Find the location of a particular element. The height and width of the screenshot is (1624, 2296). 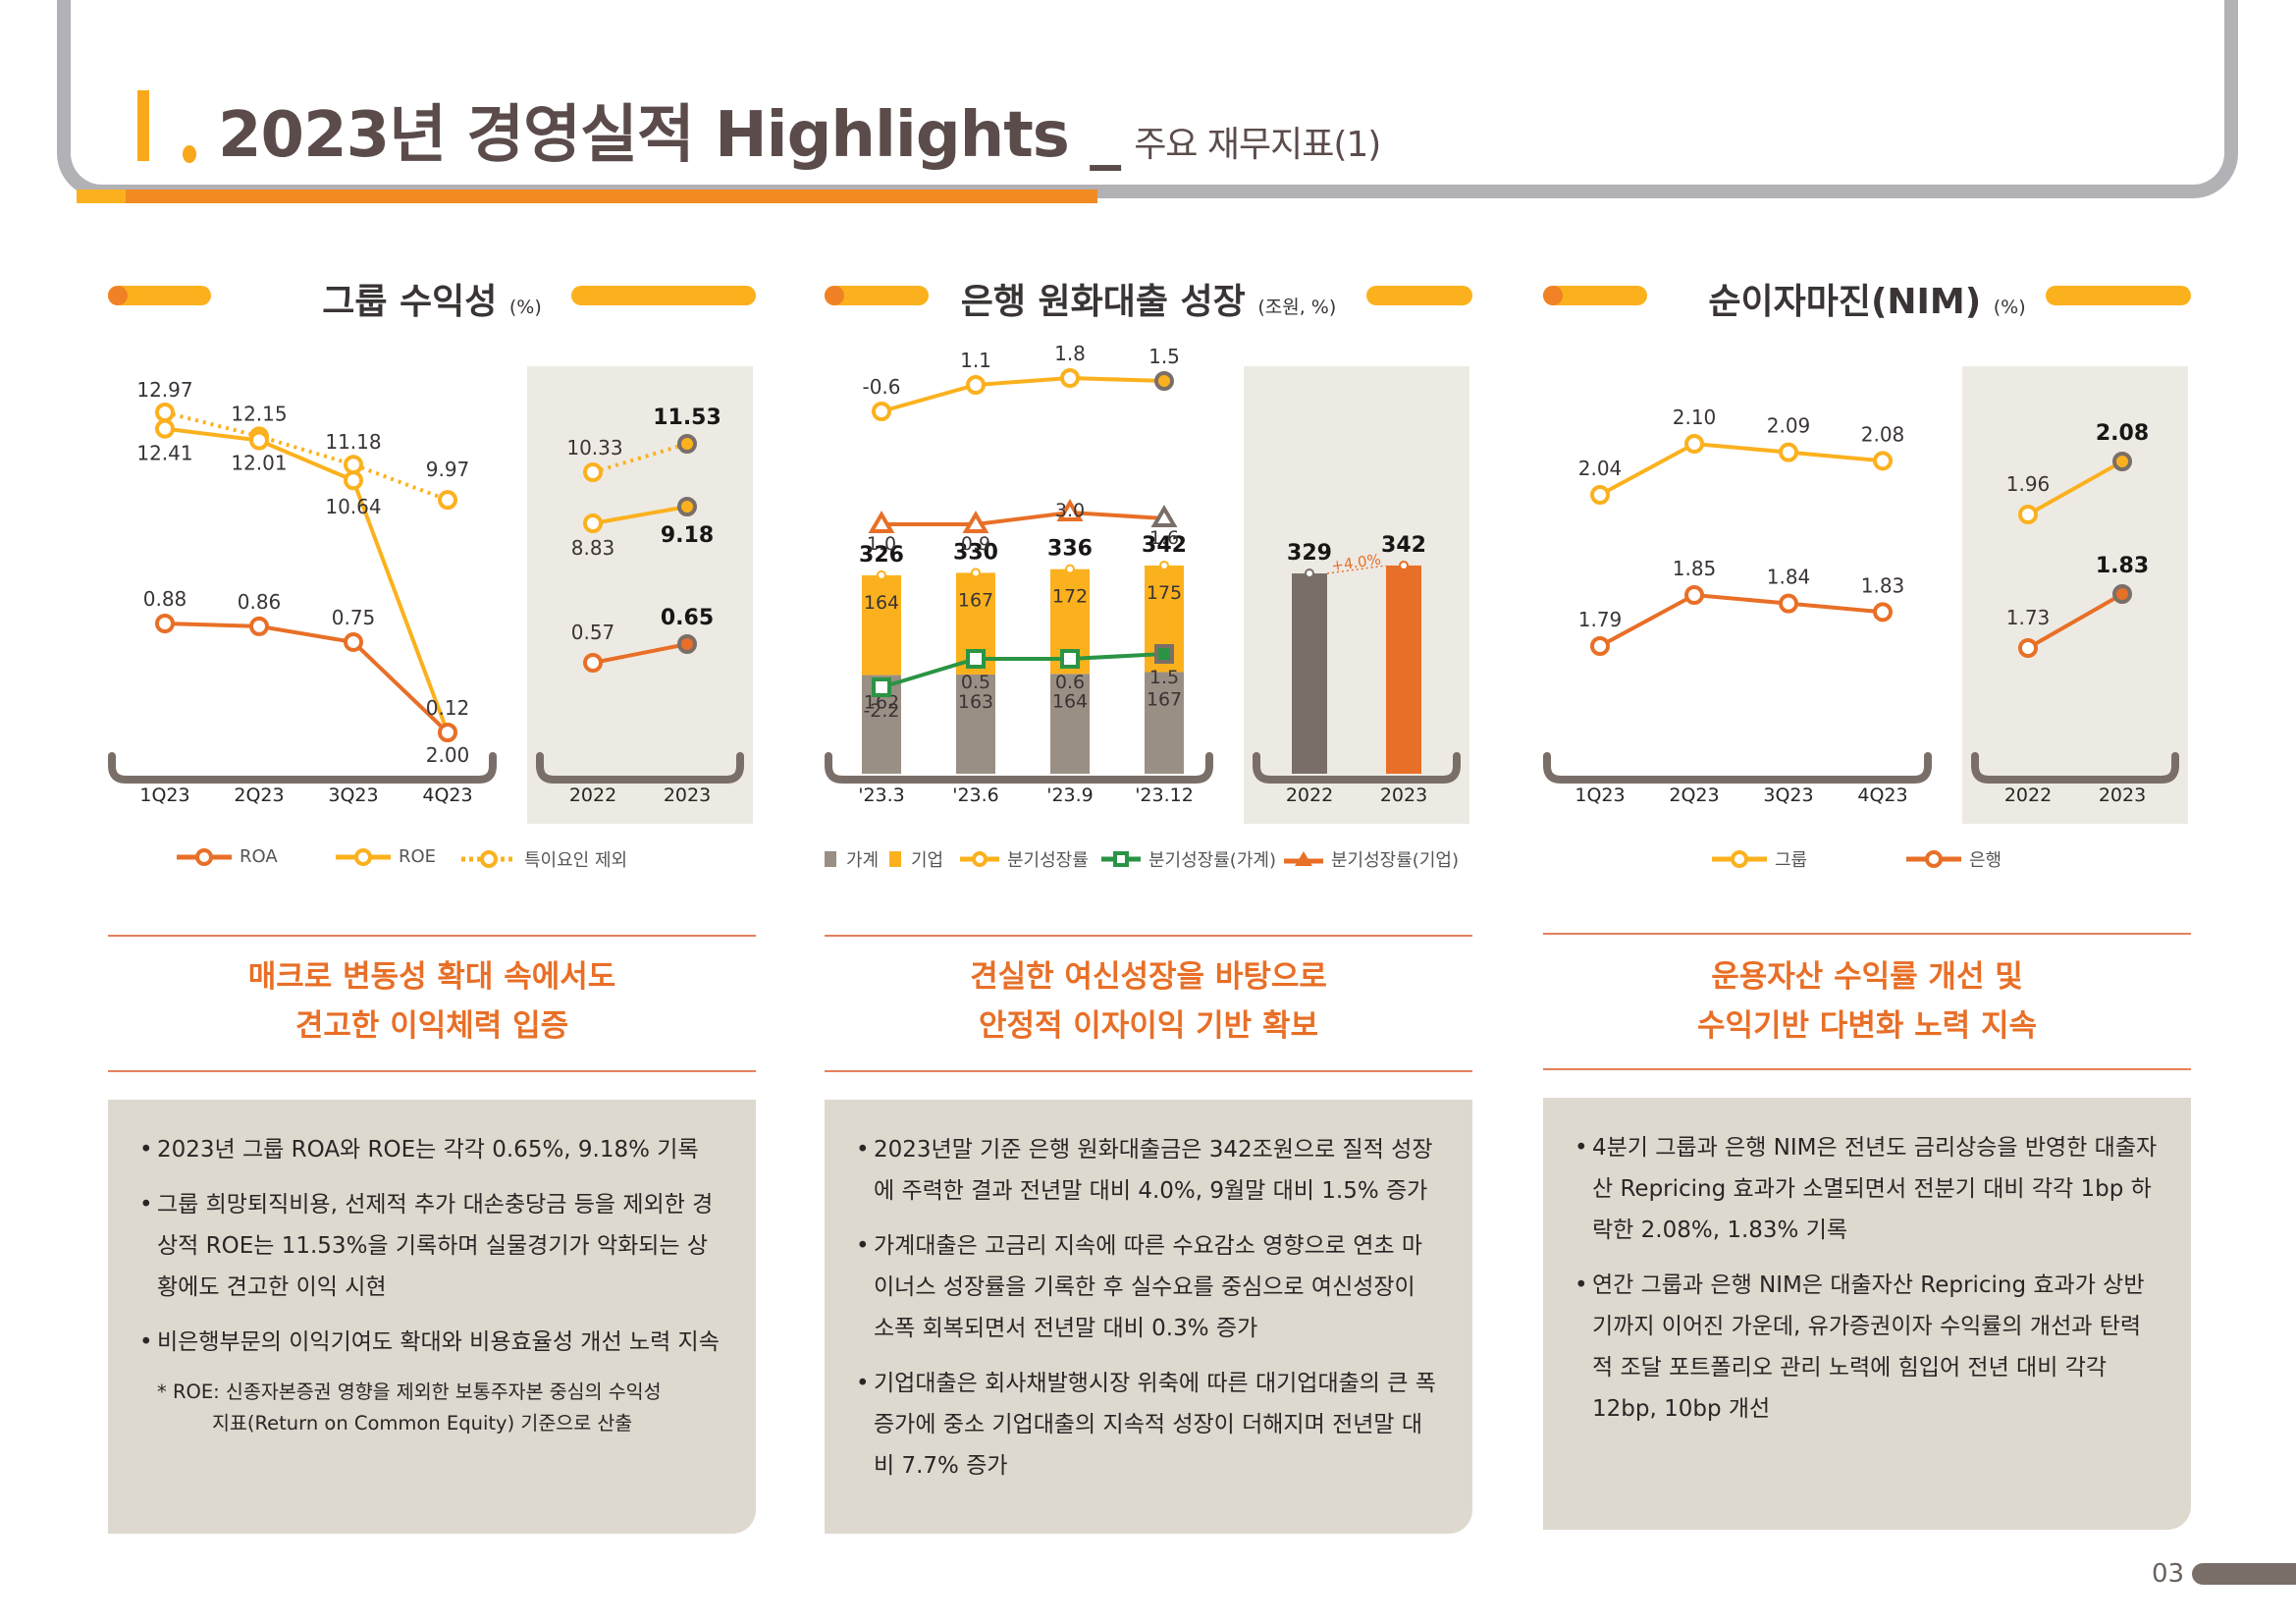

annual-label-roa: 0.57 is located at coordinates (593, 632).